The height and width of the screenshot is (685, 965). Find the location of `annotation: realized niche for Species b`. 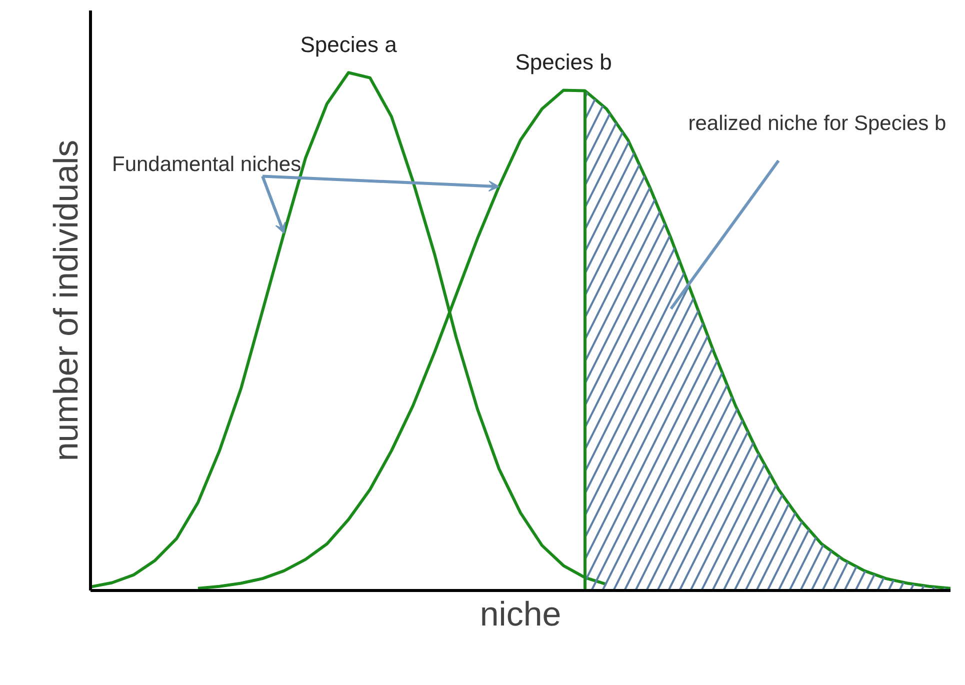

annotation: realized niche for Species b is located at coordinates (817, 123).